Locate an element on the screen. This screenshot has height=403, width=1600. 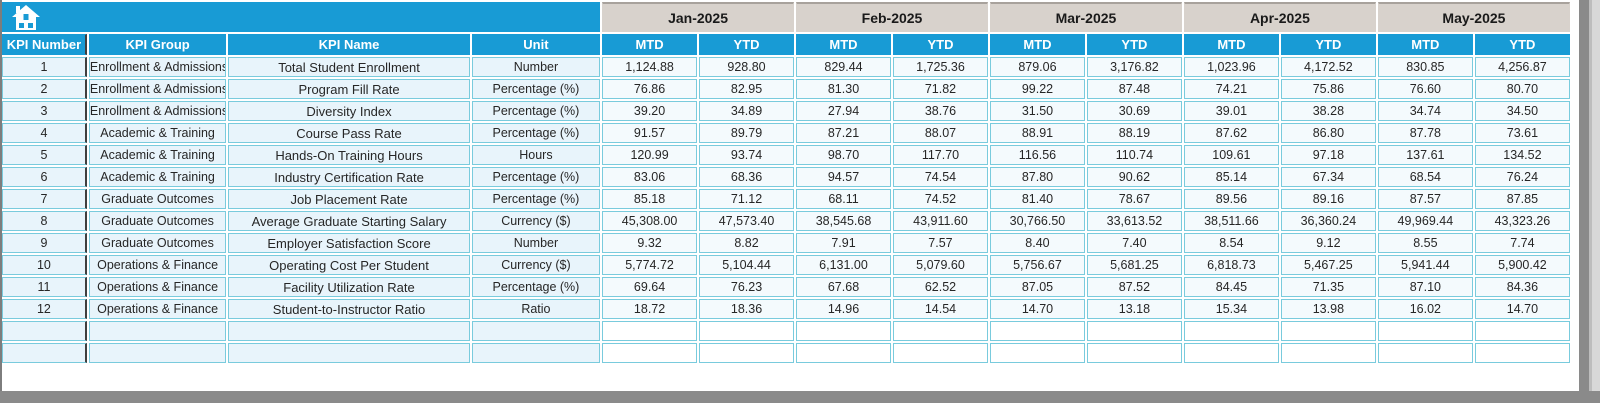
value-cell: 69.64 is located at coordinates (650, 287).